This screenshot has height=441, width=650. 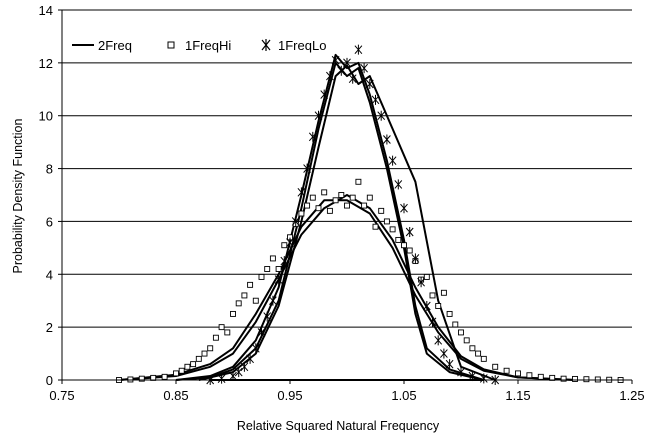 I want to click on legend: 2Freq 1FreqHi 1FreqLo, so click(x=199, y=45).